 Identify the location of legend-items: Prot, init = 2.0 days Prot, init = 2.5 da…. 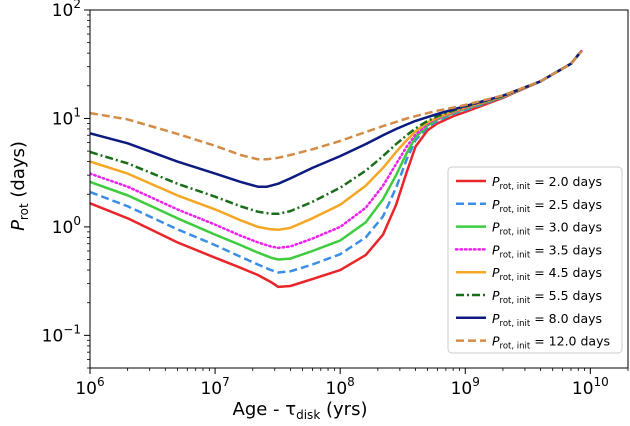
(532, 263).